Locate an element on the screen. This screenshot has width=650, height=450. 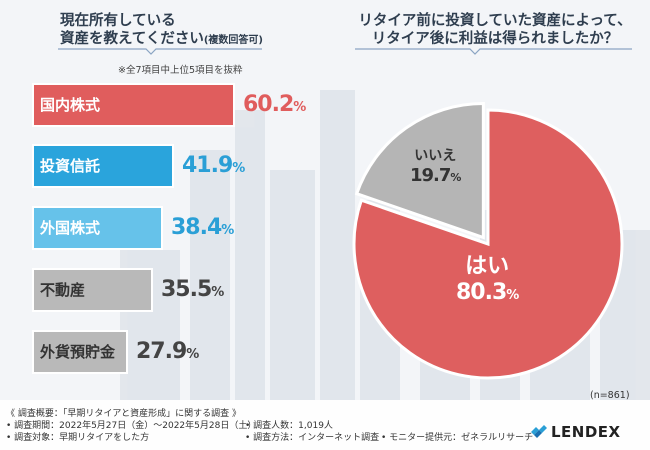
bar-label-3: 外国株式 is located at coordinates (70, 228).